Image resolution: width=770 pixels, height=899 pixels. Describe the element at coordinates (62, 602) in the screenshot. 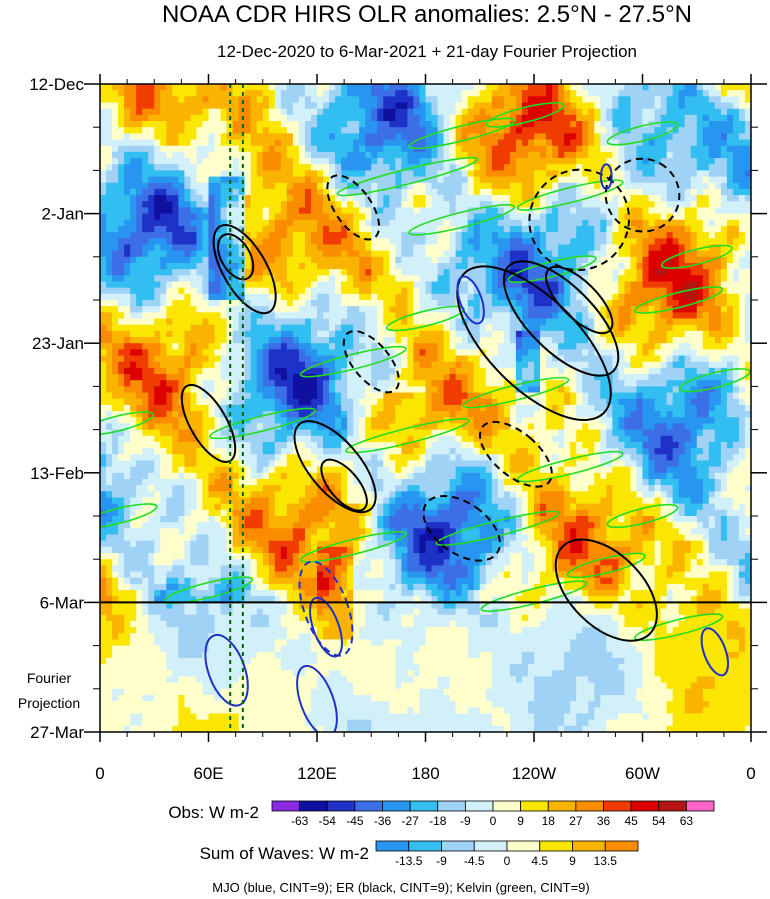

I see `y-tick-label: 6-Mar` at that location.